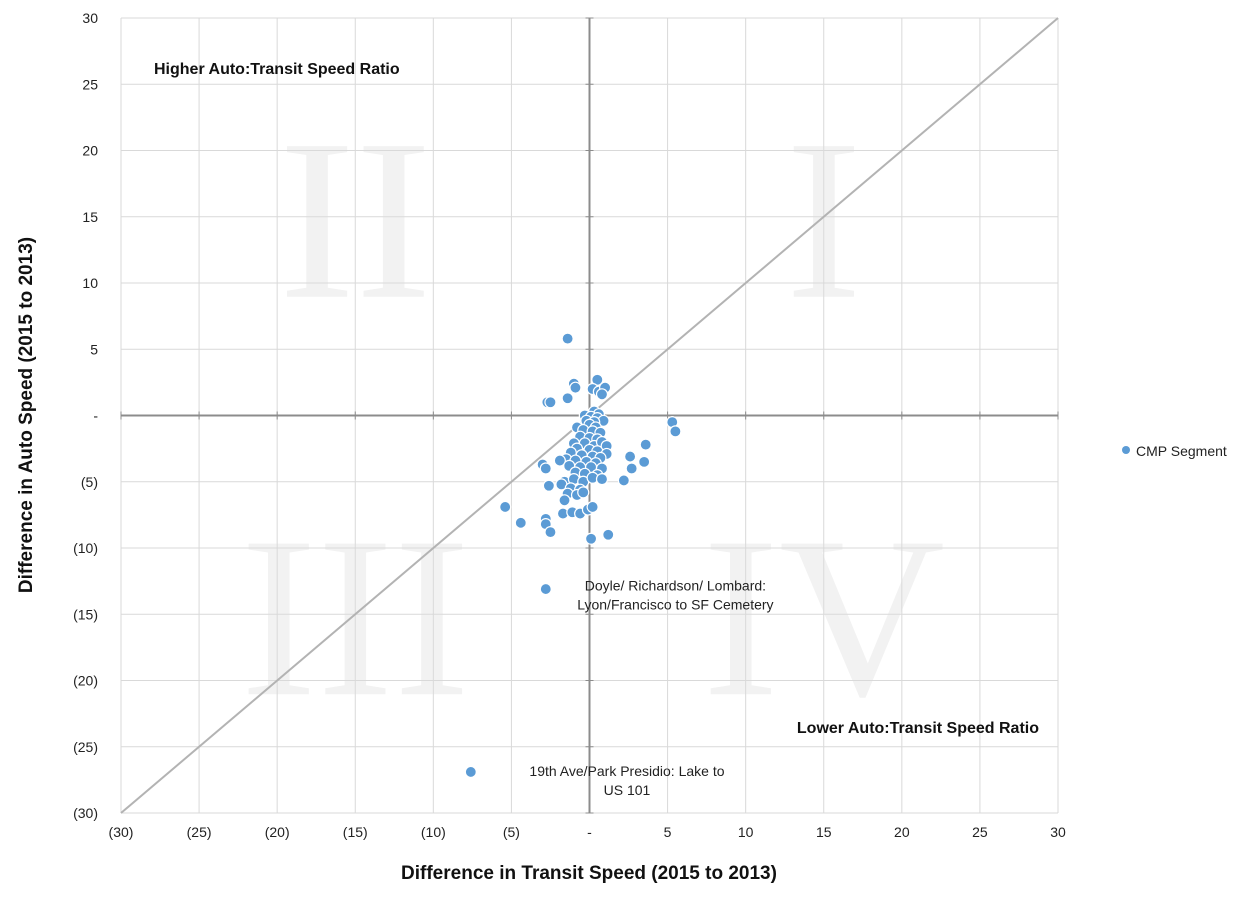 The image size is (1247, 901). I want to click on y-tick-label: 20, so click(90, 151).